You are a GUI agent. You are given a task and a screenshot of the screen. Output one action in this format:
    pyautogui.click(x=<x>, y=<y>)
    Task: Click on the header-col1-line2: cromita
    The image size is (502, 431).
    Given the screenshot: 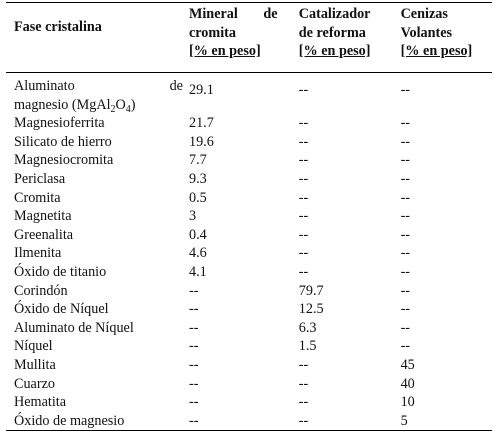 What is the action you would take?
    pyautogui.click(x=212, y=32)
    